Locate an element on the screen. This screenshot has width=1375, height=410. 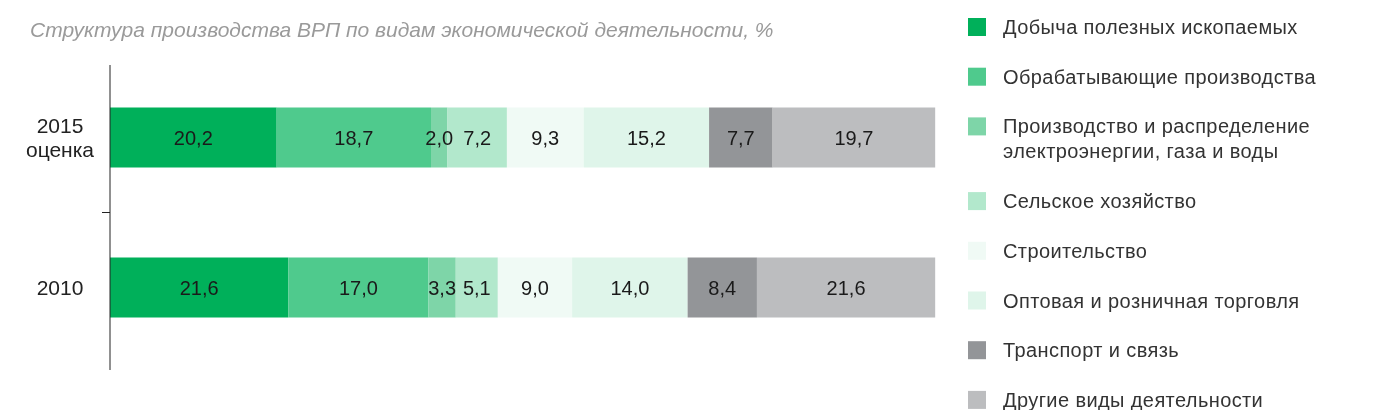
data-label: 18,7 is located at coordinates (354, 137).